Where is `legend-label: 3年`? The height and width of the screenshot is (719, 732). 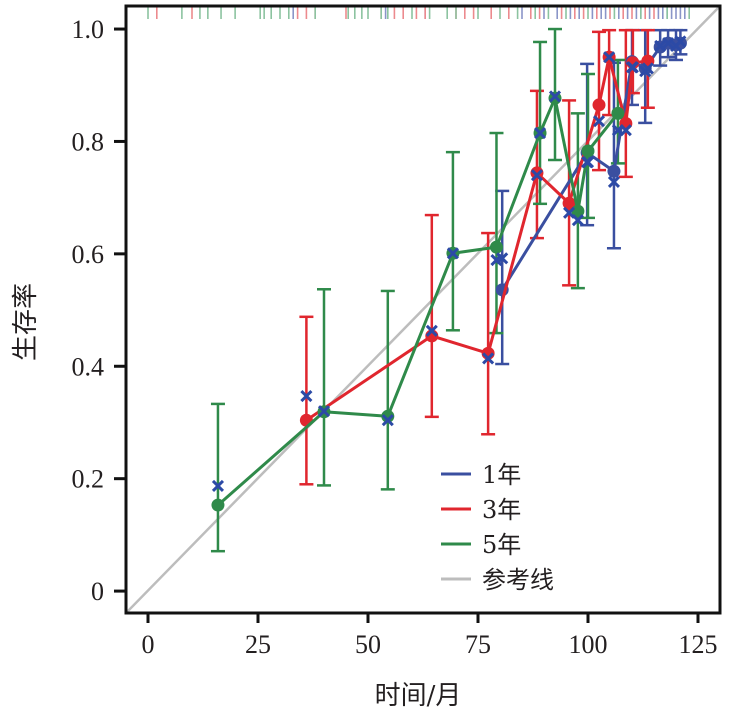
legend-label: 3年 is located at coordinates (501, 510).